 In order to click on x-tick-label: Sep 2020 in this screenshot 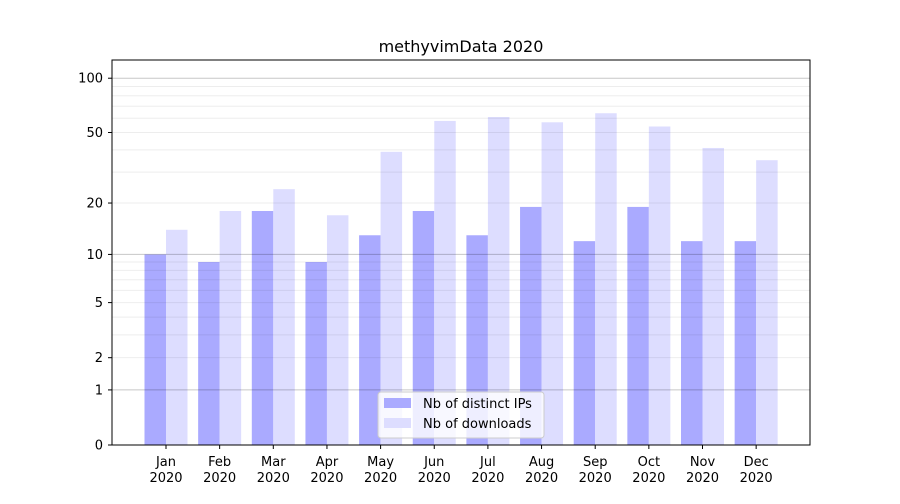, I will do `click(595, 470)`.